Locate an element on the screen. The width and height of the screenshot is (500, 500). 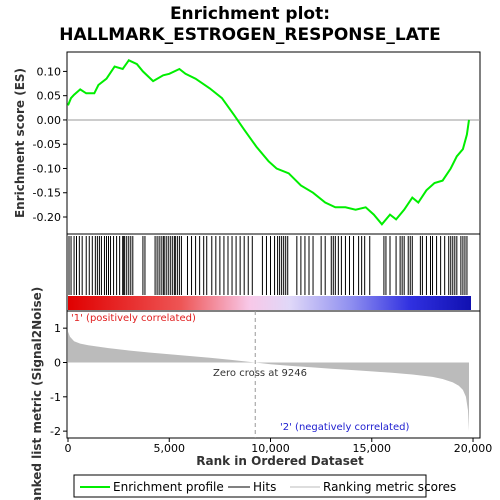
es-y-tick-label: -0.20 is located at coordinates (47, 217).